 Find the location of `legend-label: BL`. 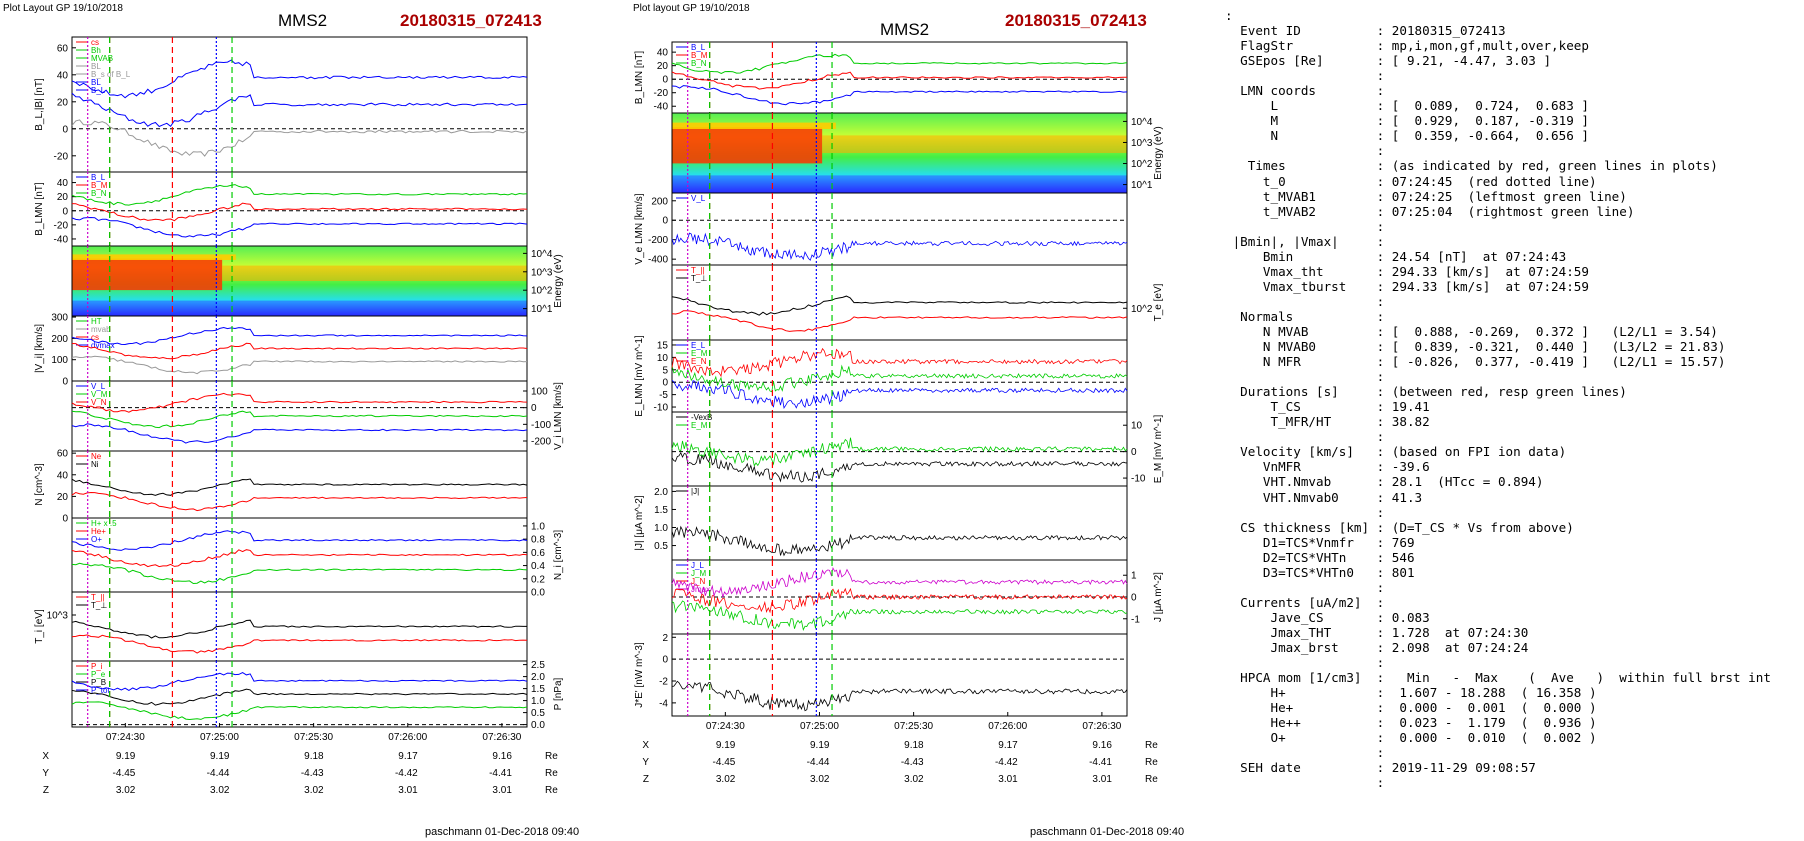

legend-label: BL is located at coordinates (96, 66).